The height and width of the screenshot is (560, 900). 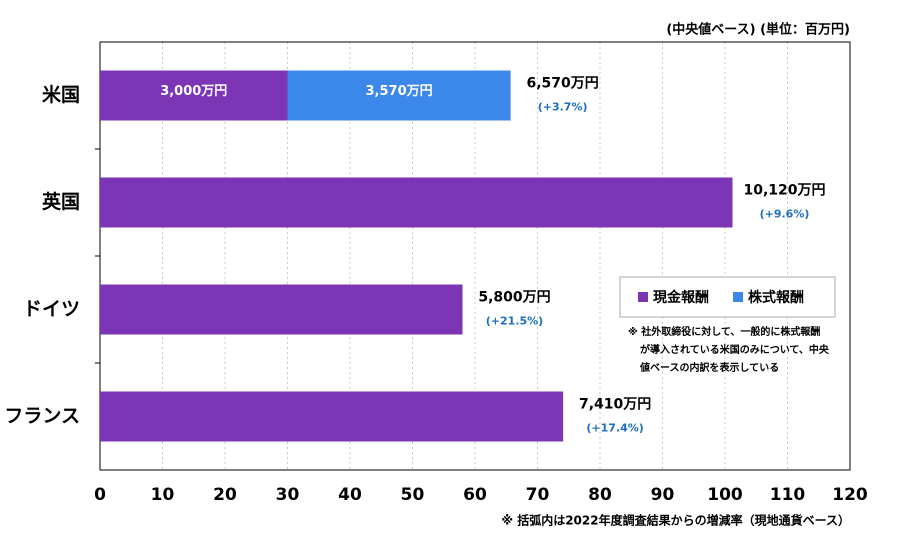 What do you see at coordinates (399, 91) in the screenshot?
I see `value-label: 3,570万円` at bounding box center [399, 91].